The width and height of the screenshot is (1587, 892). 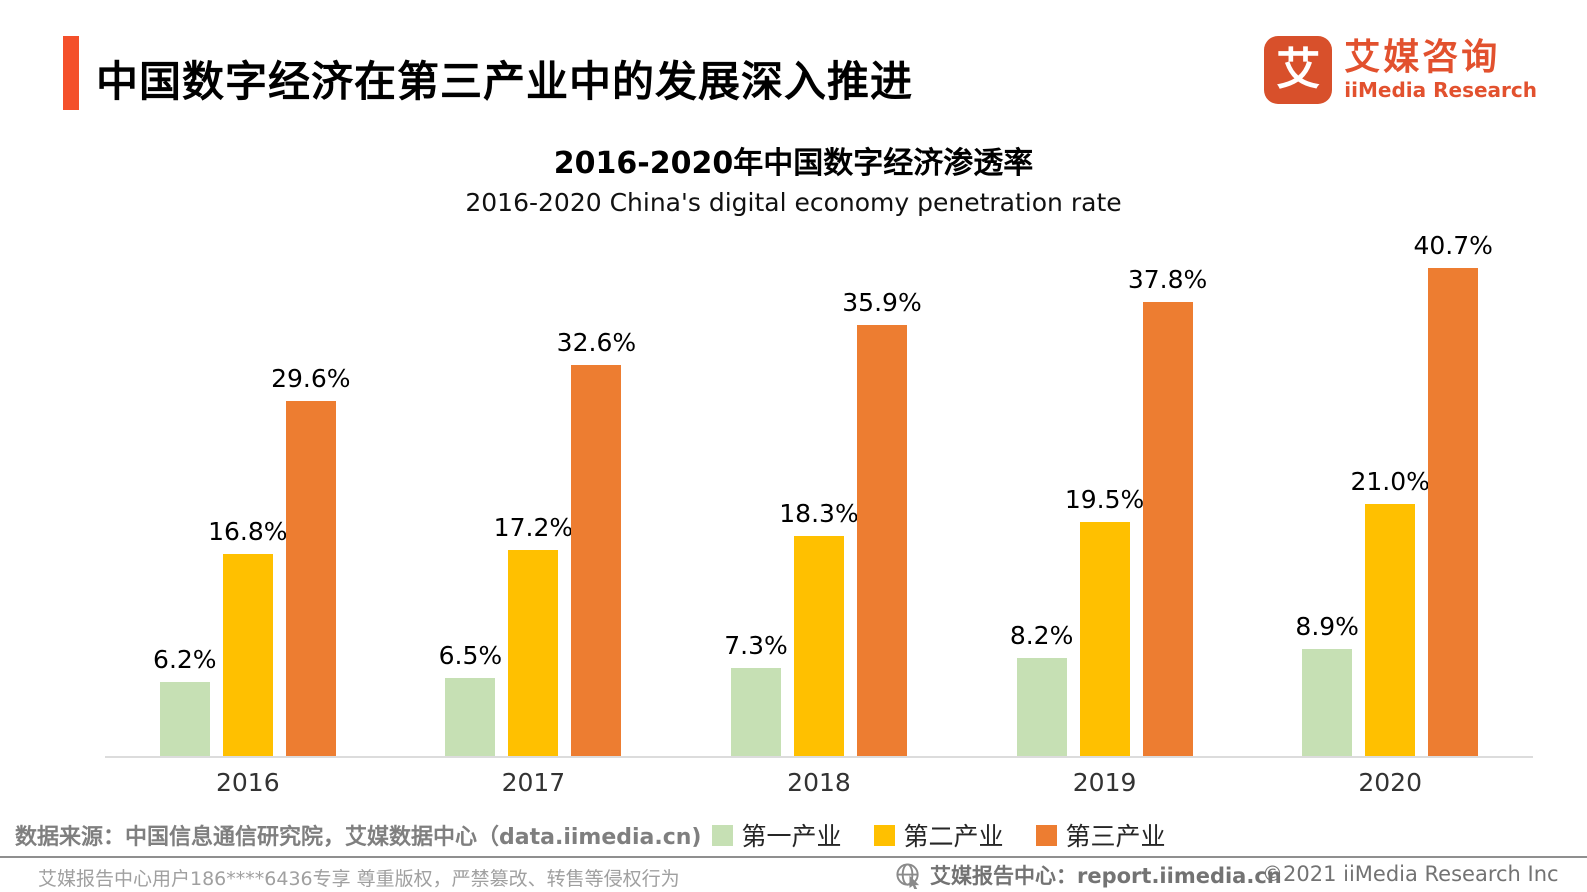 I want to click on bar-series1-2016: 6.2%, so click(x=185, y=700).